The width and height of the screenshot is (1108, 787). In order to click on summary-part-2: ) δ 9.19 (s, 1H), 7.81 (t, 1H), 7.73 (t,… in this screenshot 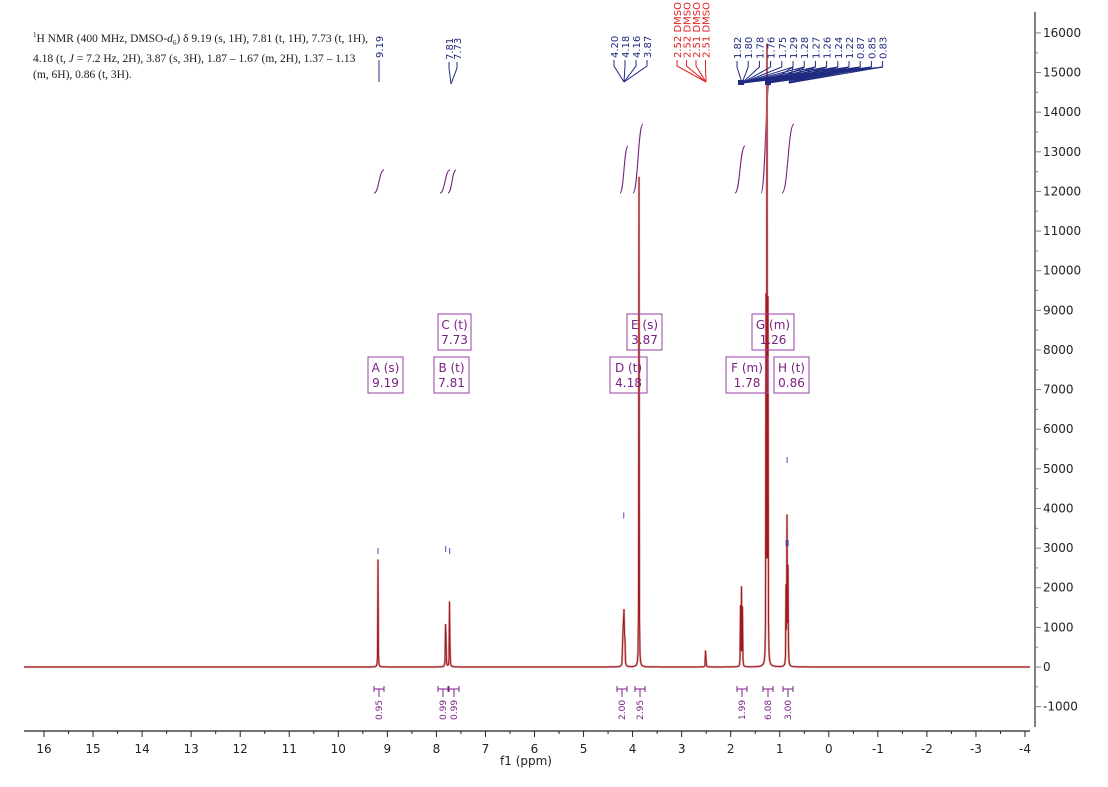, I will do `click(201, 49)`.